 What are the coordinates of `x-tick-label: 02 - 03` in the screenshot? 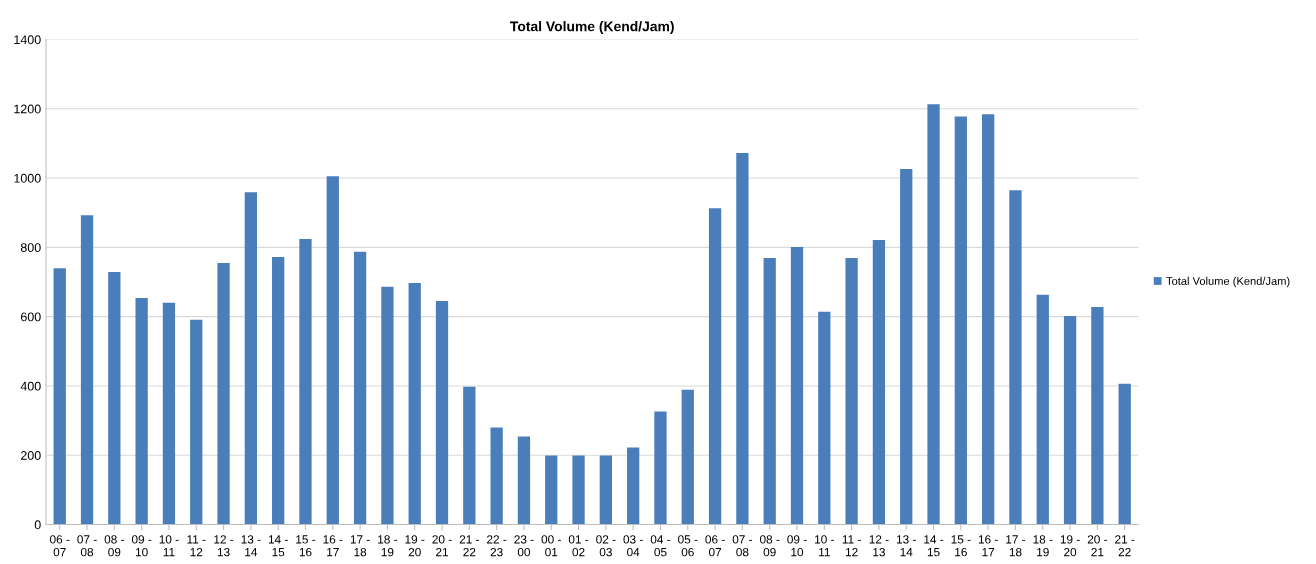 It's located at (606, 546).